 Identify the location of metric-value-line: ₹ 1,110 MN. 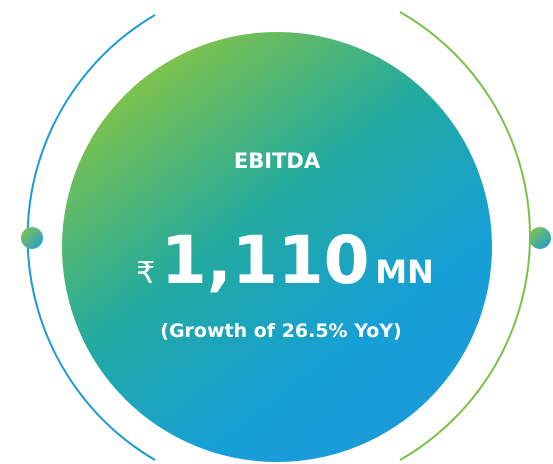
(285, 260).